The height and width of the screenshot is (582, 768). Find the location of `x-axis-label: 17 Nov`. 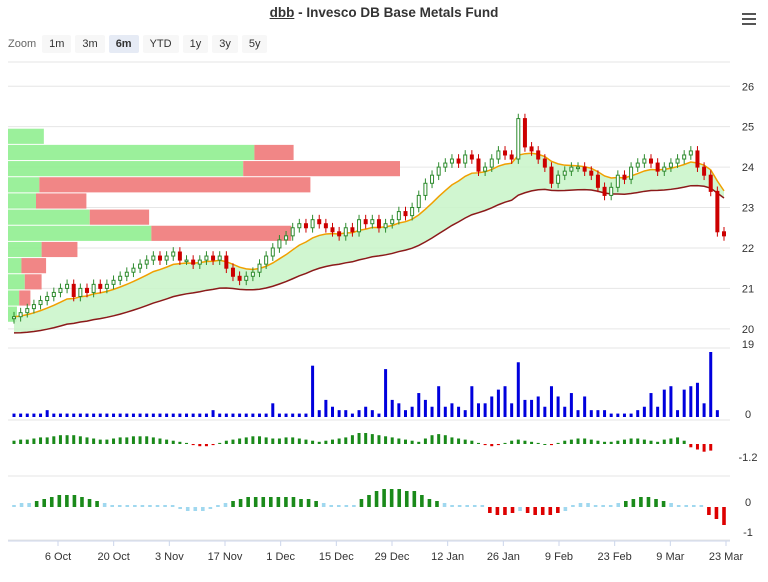

x-axis-label: 17 Nov is located at coordinates (225, 557).